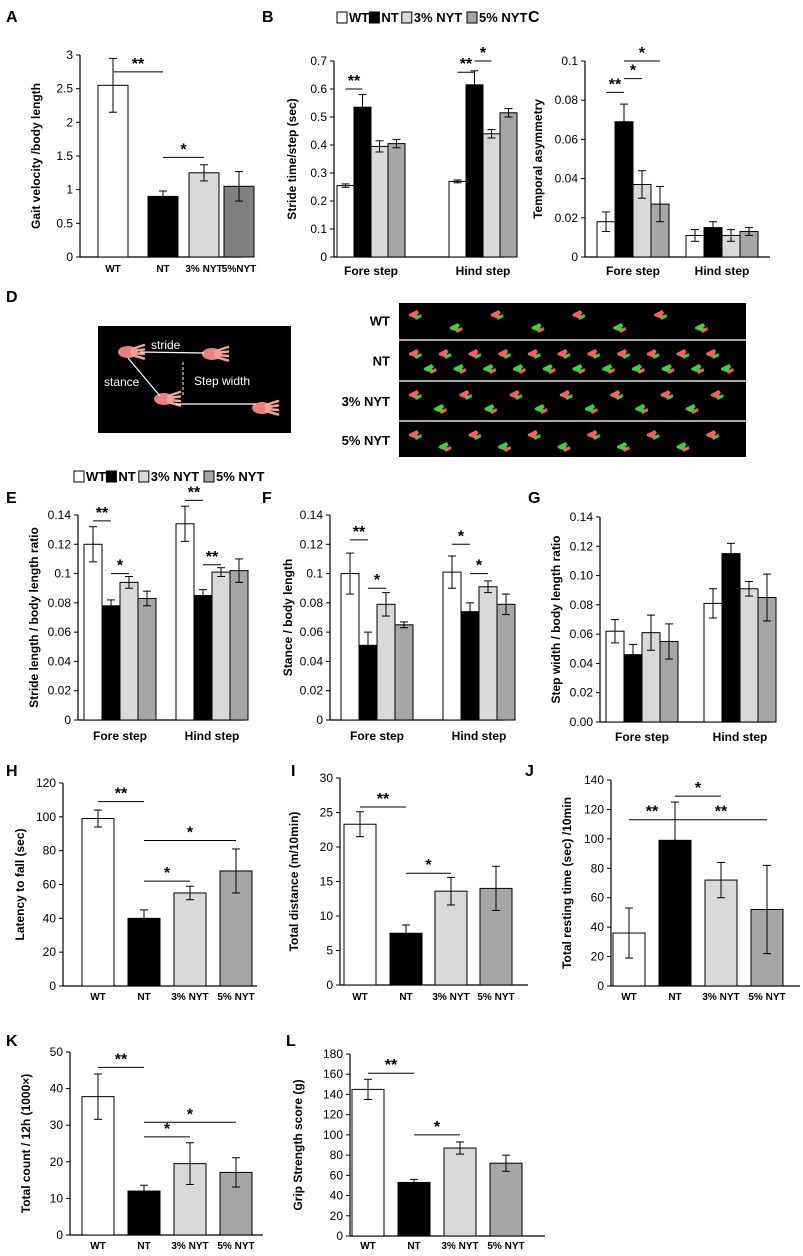 This screenshot has height=1256, width=803. I want to click on y-tick-label: 0.2, so click(318, 201).